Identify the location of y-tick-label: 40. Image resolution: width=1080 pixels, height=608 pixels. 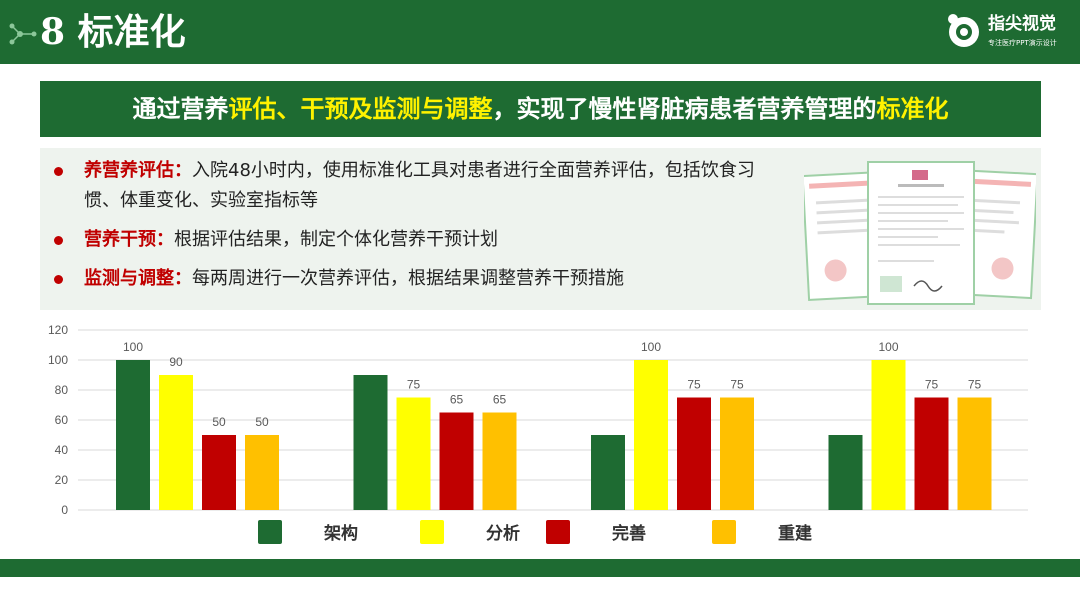
(62, 450).